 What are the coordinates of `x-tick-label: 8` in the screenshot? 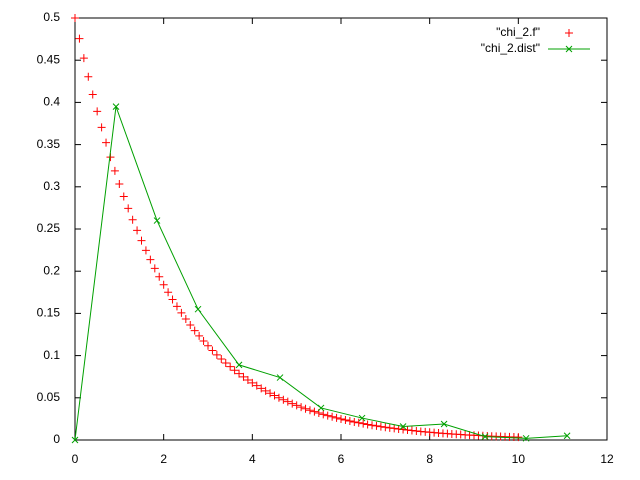 It's located at (429, 459).